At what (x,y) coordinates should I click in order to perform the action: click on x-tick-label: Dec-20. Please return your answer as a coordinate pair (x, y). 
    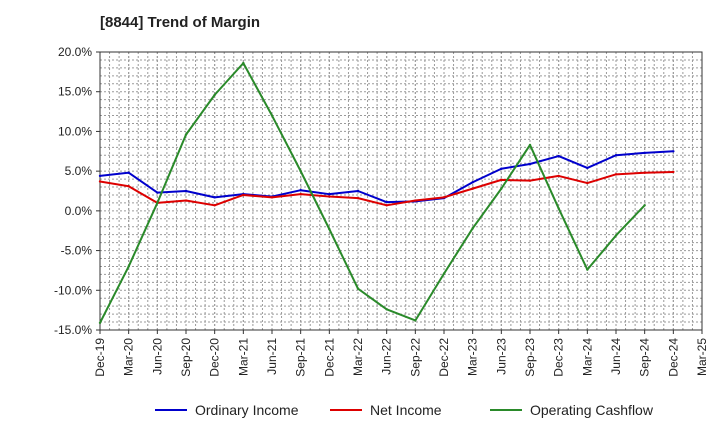
    Looking at the image, I should click on (215, 357).